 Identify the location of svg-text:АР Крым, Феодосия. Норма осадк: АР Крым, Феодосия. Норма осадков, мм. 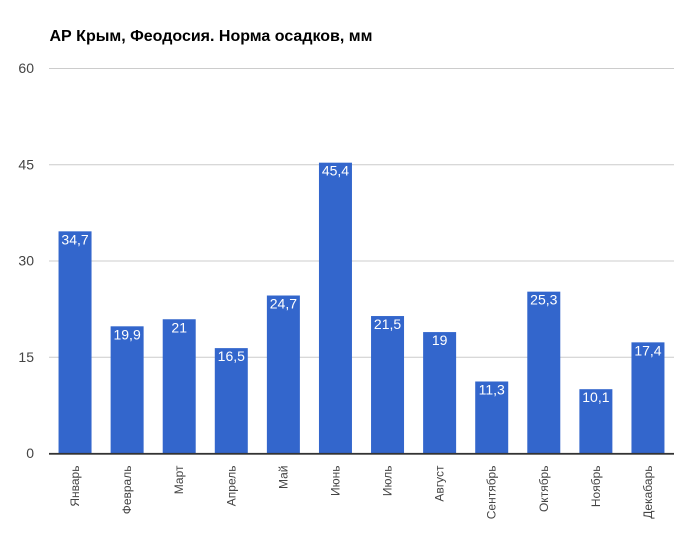
(211, 36).